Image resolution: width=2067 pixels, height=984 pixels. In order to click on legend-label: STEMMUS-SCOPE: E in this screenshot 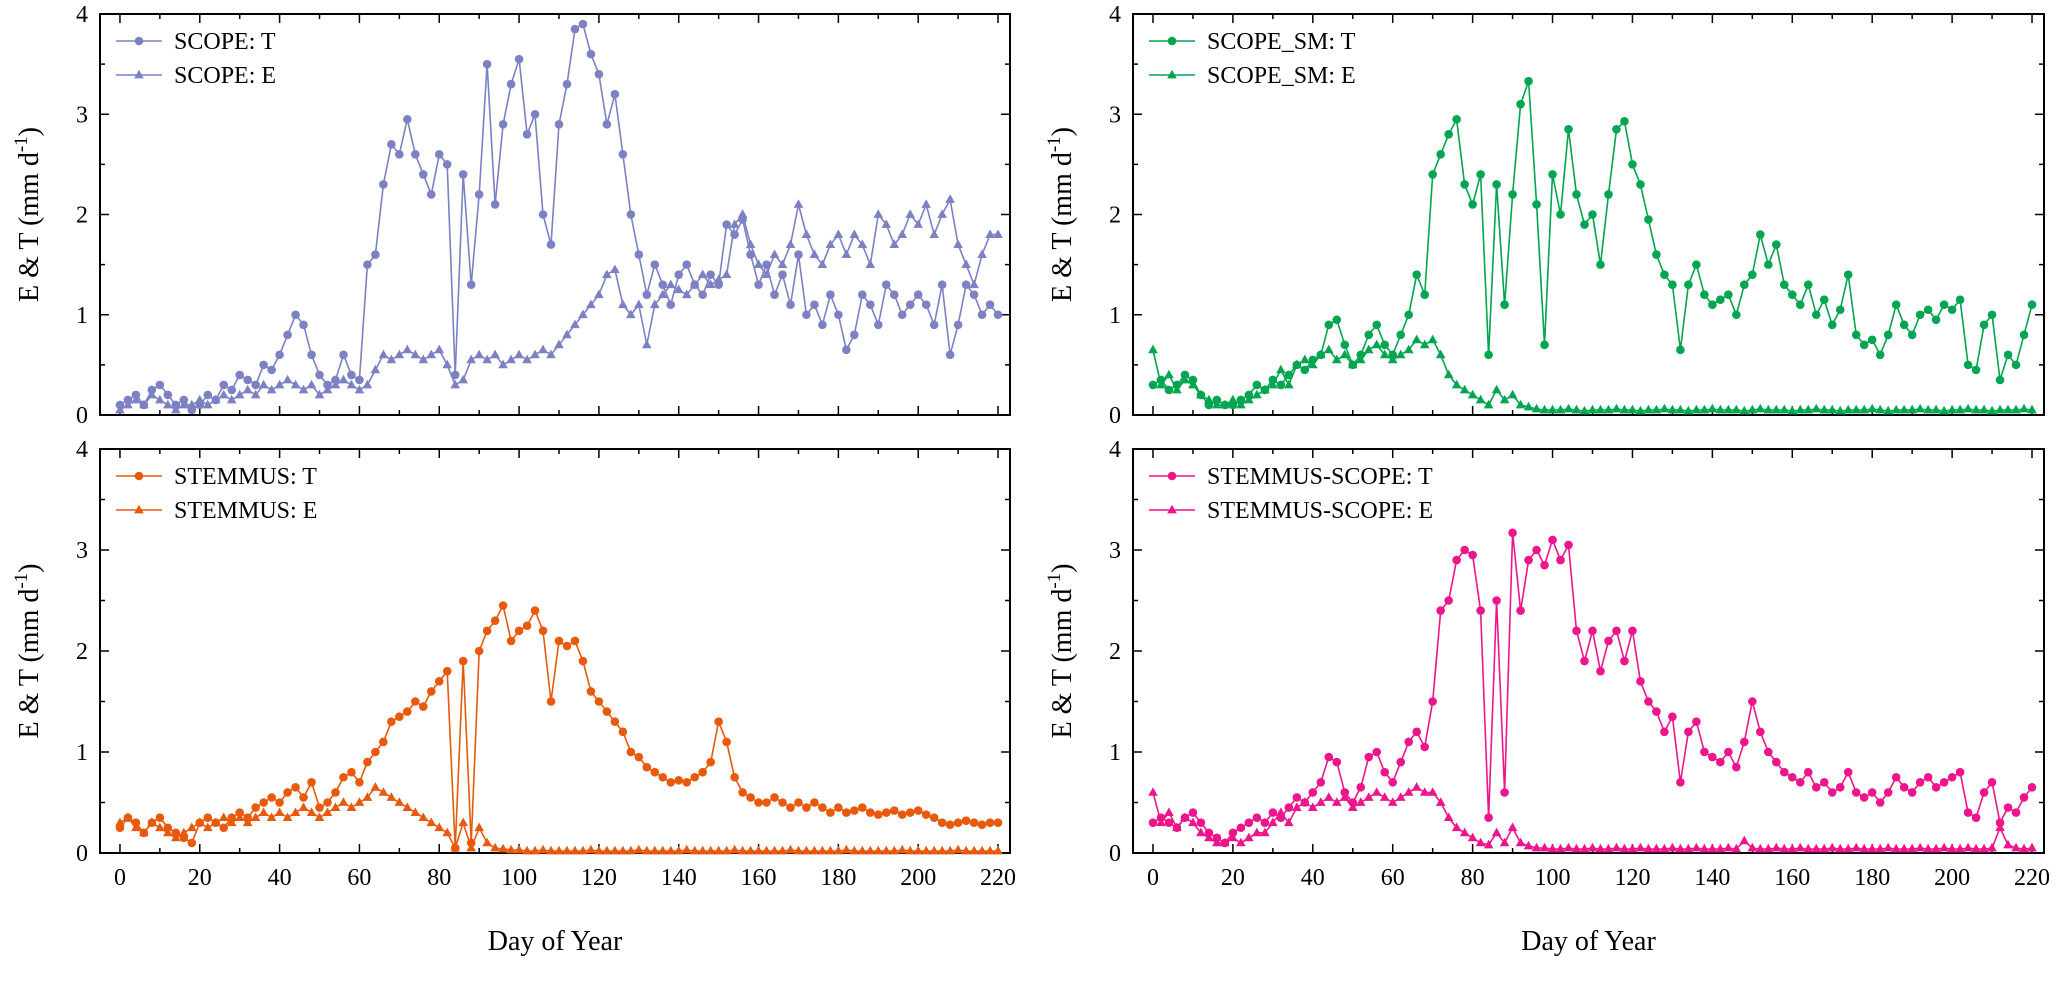, I will do `click(1320, 511)`.